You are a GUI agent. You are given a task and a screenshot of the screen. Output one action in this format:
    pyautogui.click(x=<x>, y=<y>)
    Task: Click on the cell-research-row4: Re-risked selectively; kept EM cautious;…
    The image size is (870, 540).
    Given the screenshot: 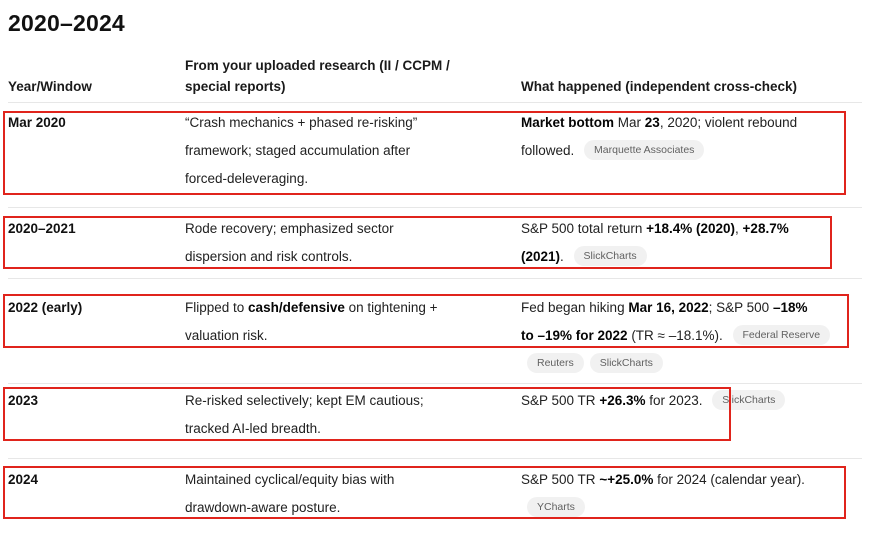 What is the action you would take?
    pyautogui.click(x=304, y=414)
    